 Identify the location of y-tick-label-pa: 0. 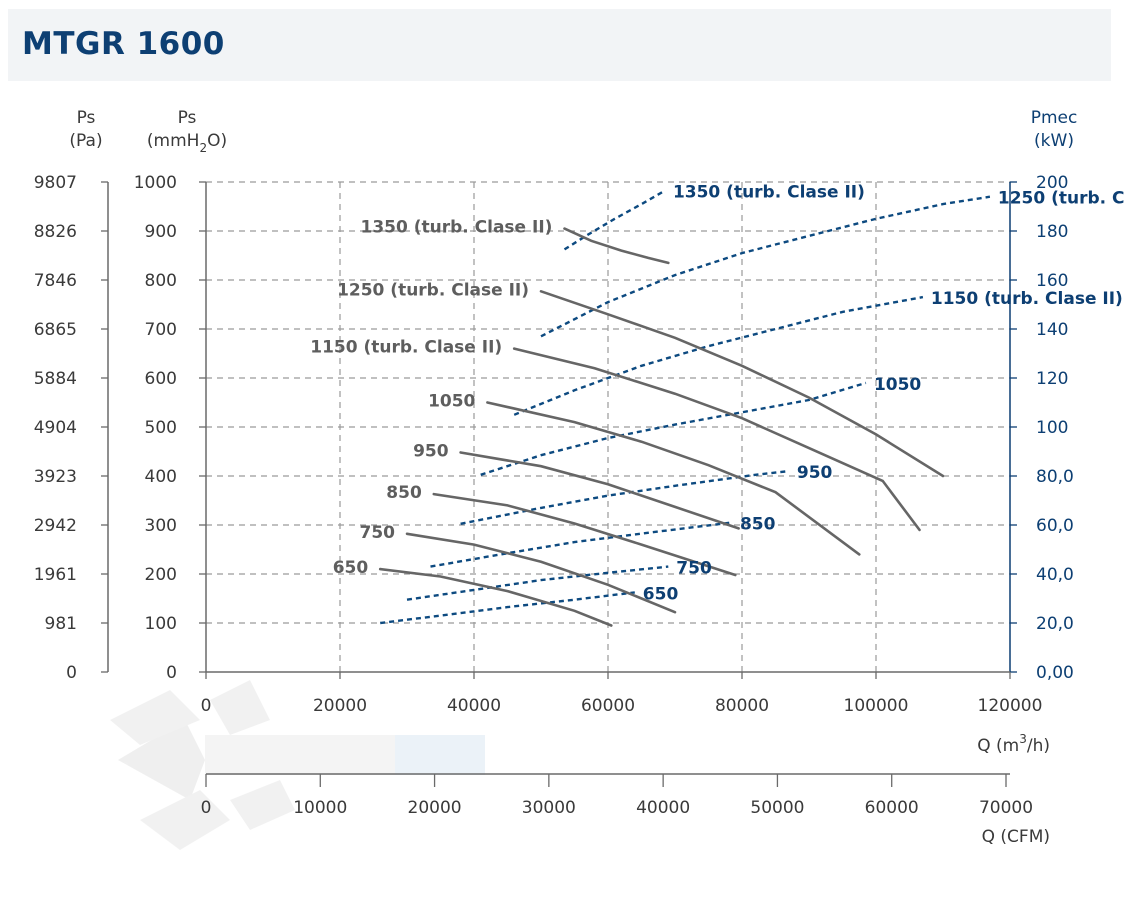
(71, 673).